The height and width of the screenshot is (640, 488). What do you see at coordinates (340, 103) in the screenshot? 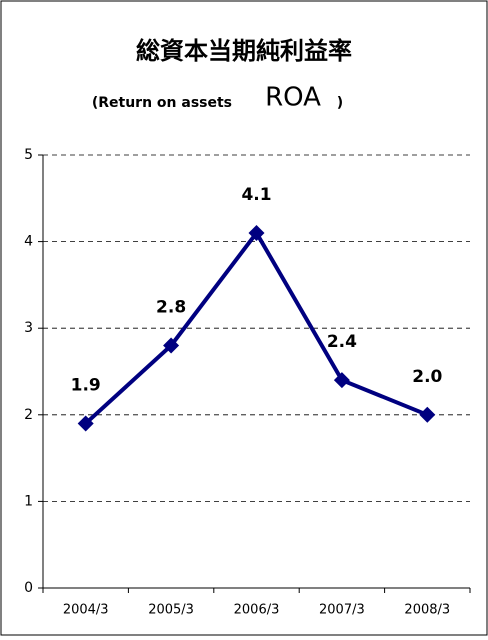
I see `chart-subtitle-close: )` at bounding box center [340, 103].